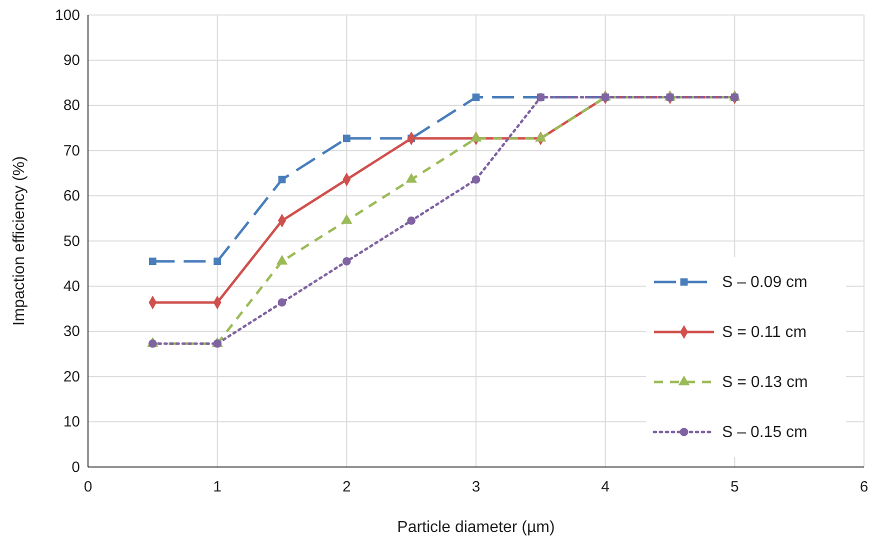  Describe the element at coordinates (19, 241) in the screenshot. I see `y-axis-title: Impaction efficiency (%)` at that location.